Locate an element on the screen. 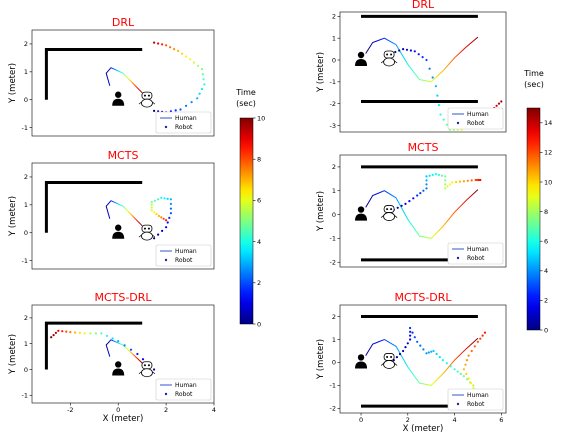  plot-title: MCTS is located at coordinates (423, 147).